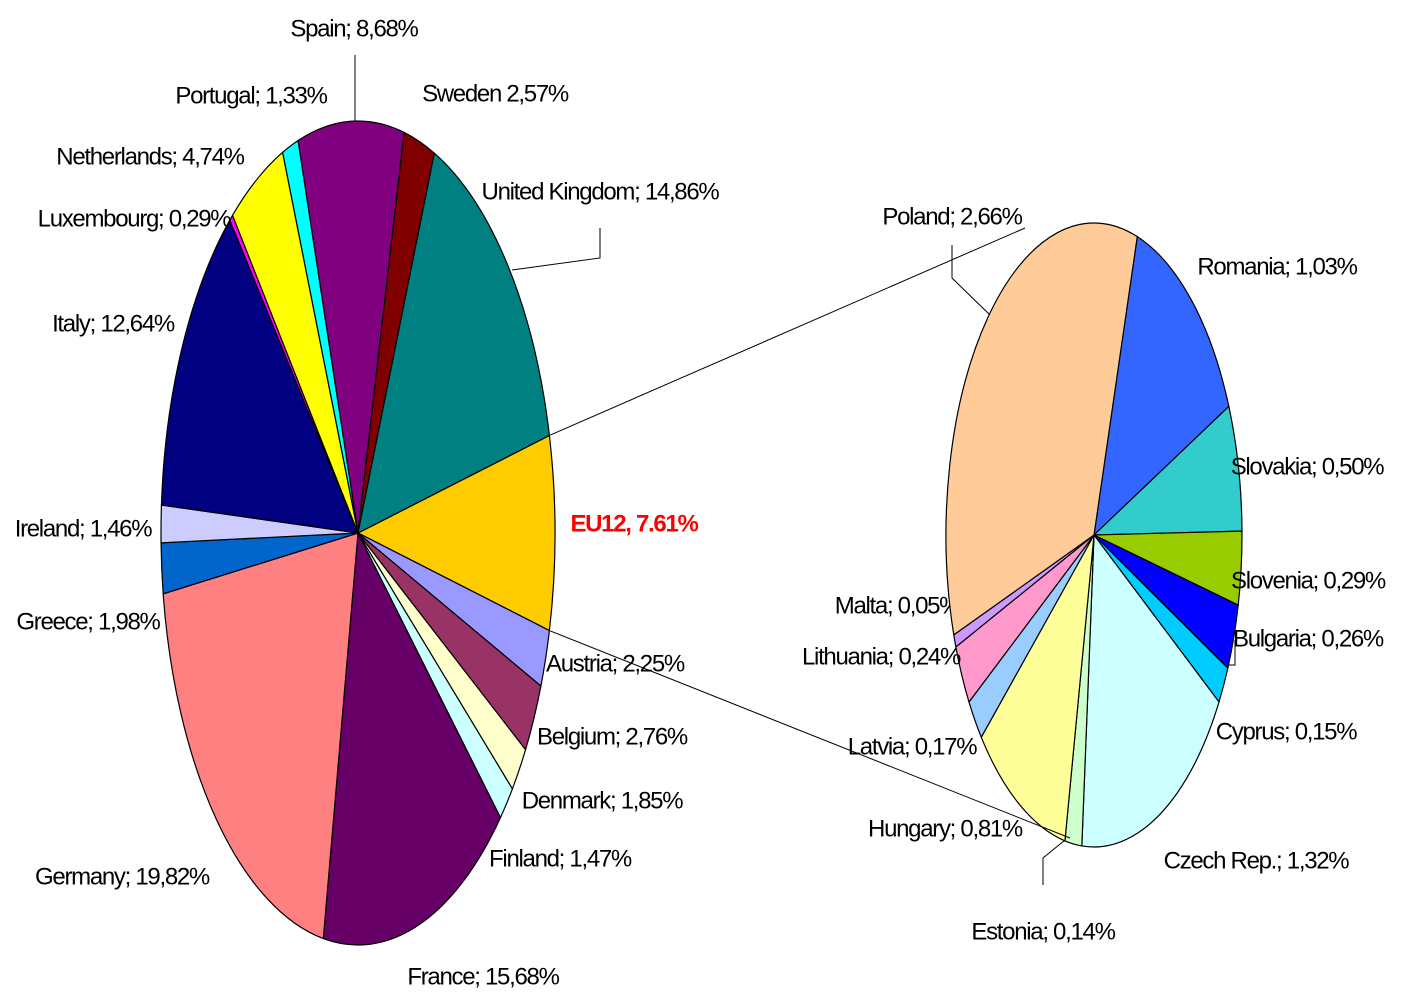  I want to click on data-label: Estonia; 0,14%, so click(1043, 931).